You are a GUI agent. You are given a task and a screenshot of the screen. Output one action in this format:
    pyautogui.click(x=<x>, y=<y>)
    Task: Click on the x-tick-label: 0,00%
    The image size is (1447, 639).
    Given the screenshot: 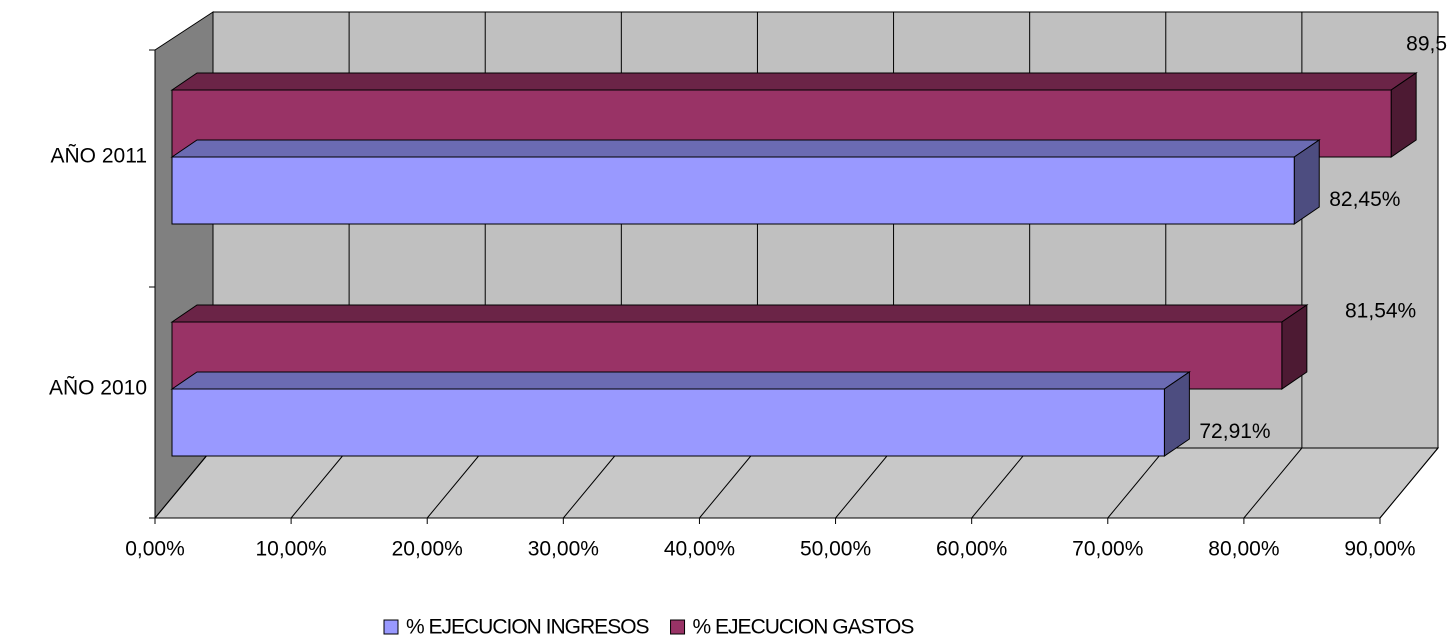 What is the action you would take?
    pyautogui.click(x=155, y=549)
    